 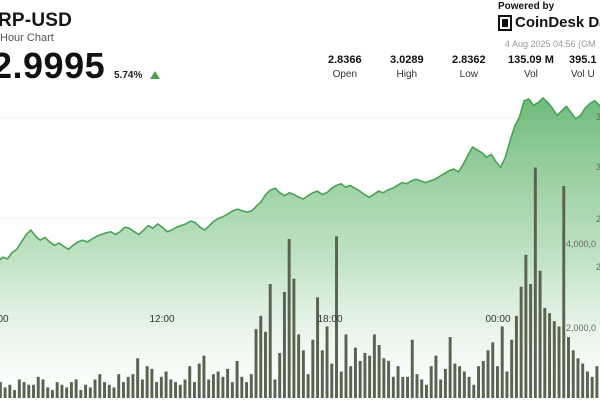 What do you see at coordinates (469, 60) in the screenshot?
I see `stat-low-value: 2.8362` at bounding box center [469, 60].